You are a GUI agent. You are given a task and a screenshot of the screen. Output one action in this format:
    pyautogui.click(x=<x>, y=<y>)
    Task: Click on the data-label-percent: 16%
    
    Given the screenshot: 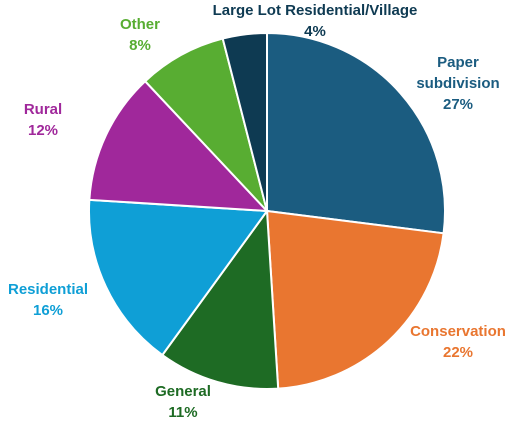 What is the action you would take?
    pyautogui.click(x=48, y=310)
    